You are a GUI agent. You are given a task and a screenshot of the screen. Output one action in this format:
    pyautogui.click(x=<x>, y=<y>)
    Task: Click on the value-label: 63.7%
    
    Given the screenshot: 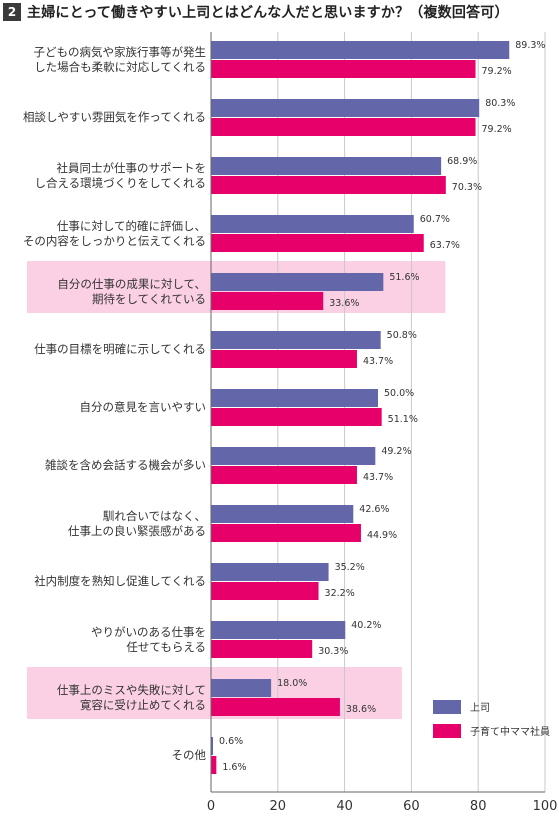 What is the action you would take?
    pyautogui.click(x=445, y=245)
    